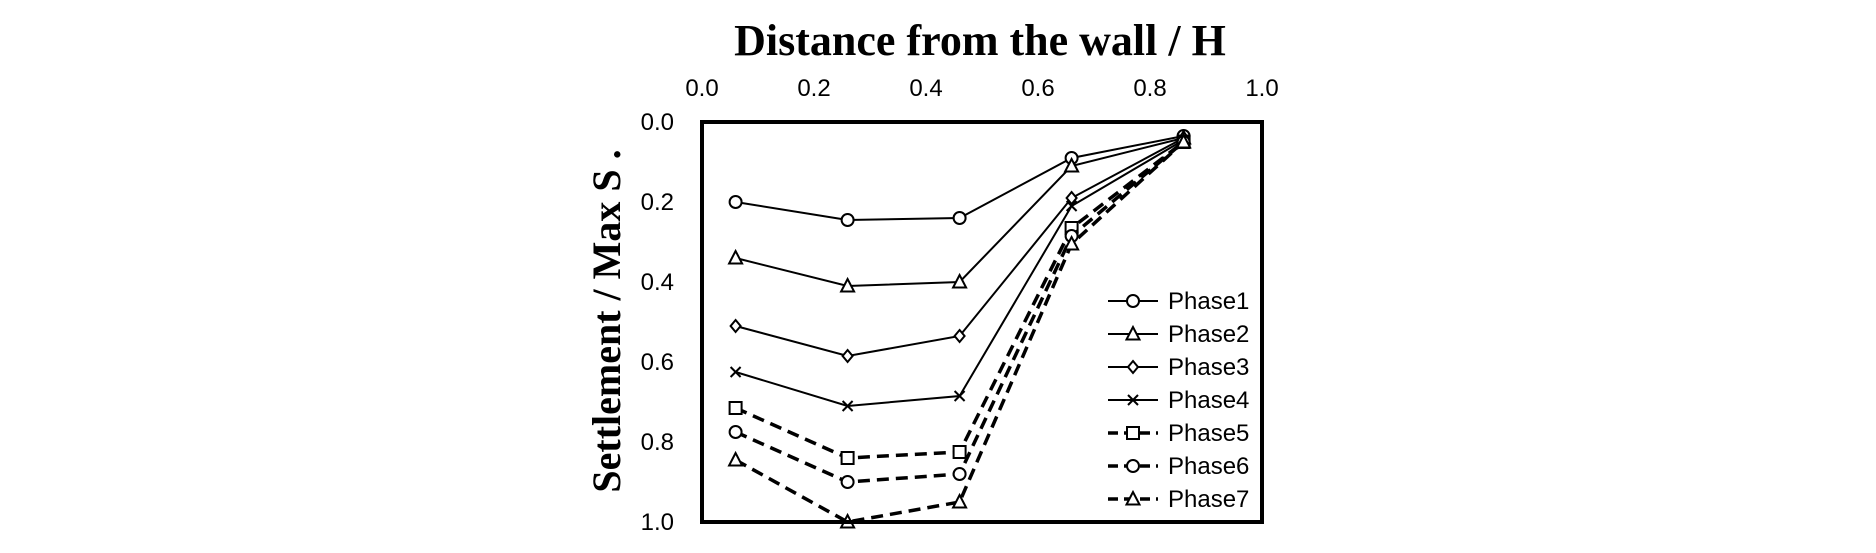 Image resolution: width=1876 pixels, height=553 pixels. I want to click on y-tick-label: 0.0, so click(657, 122).